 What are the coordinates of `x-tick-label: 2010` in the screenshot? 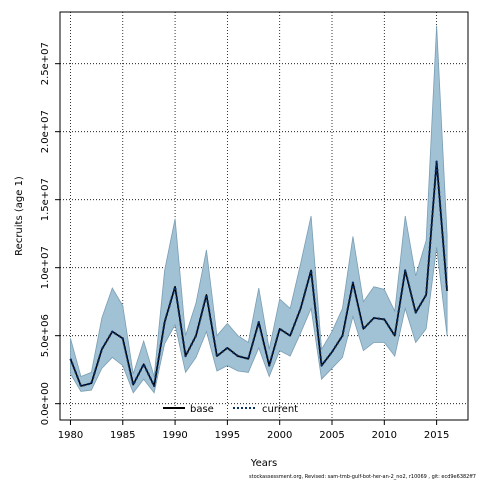 It's located at (384, 435).